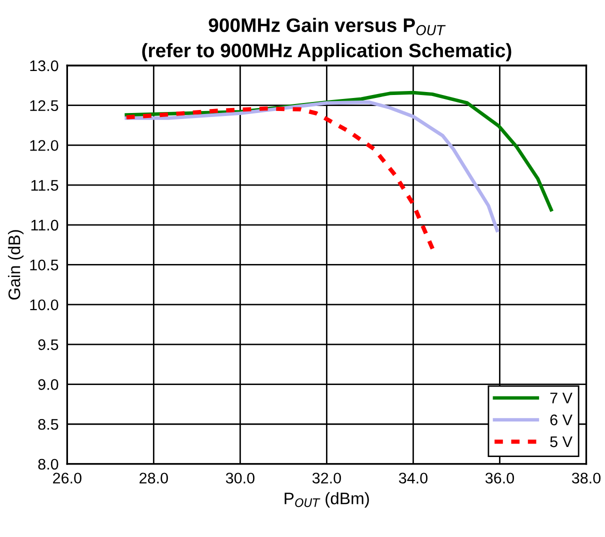  Describe the element at coordinates (44, 304) in the screenshot. I see `y-tick-label: 10.0` at that location.